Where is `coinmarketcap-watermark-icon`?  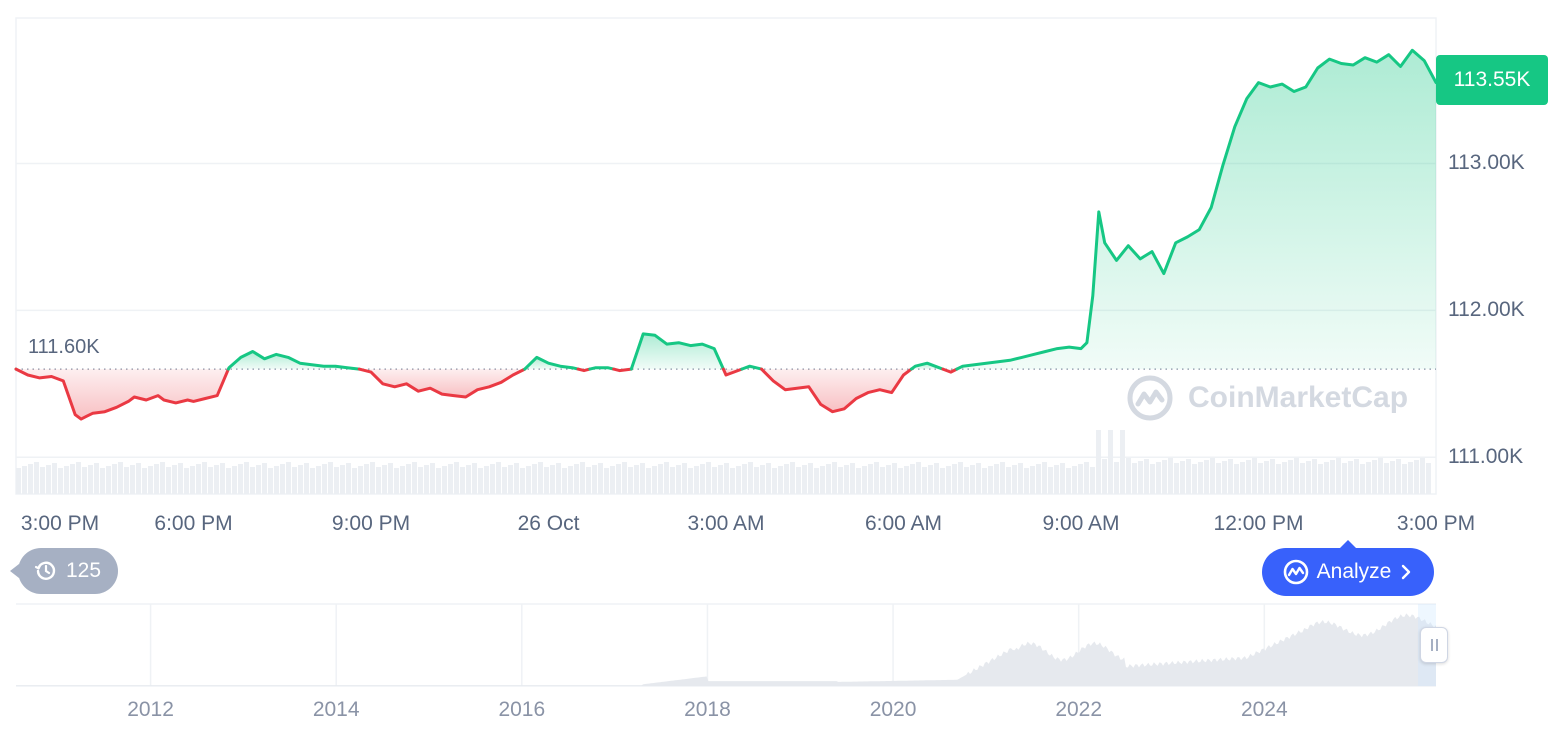 coinmarketcap-watermark-icon is located at coordinates (1150, 398).